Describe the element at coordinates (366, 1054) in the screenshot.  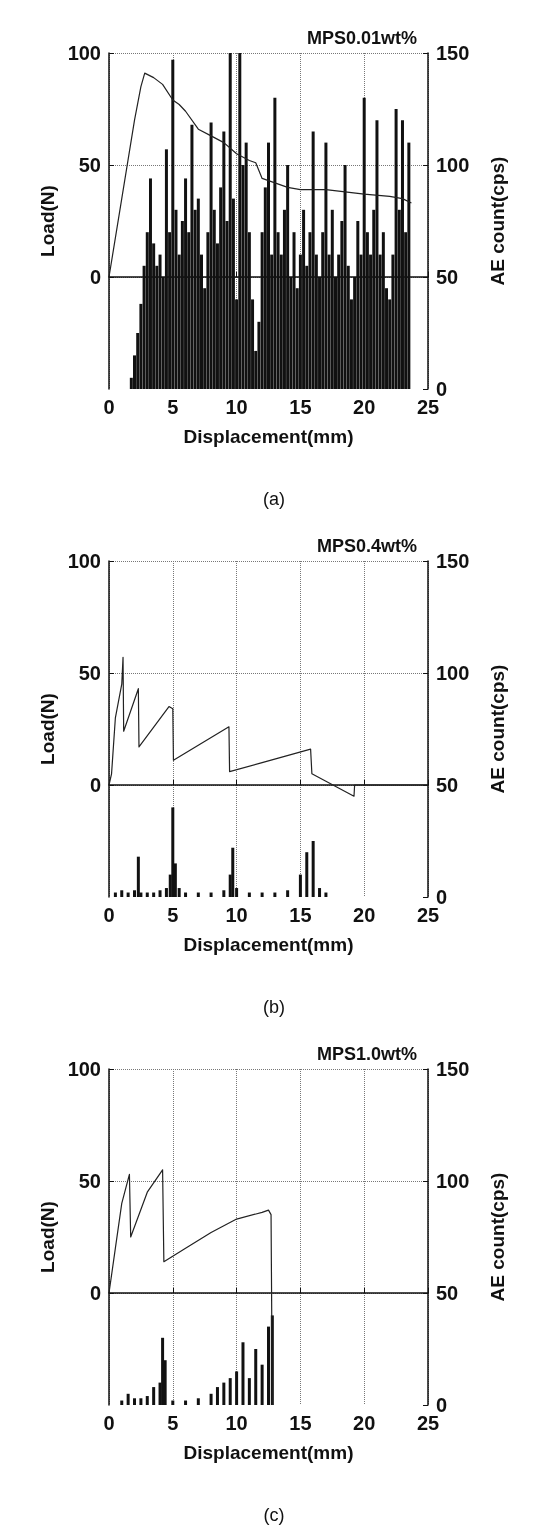
I see `chart-title: MPS1.0wt%` at that location.